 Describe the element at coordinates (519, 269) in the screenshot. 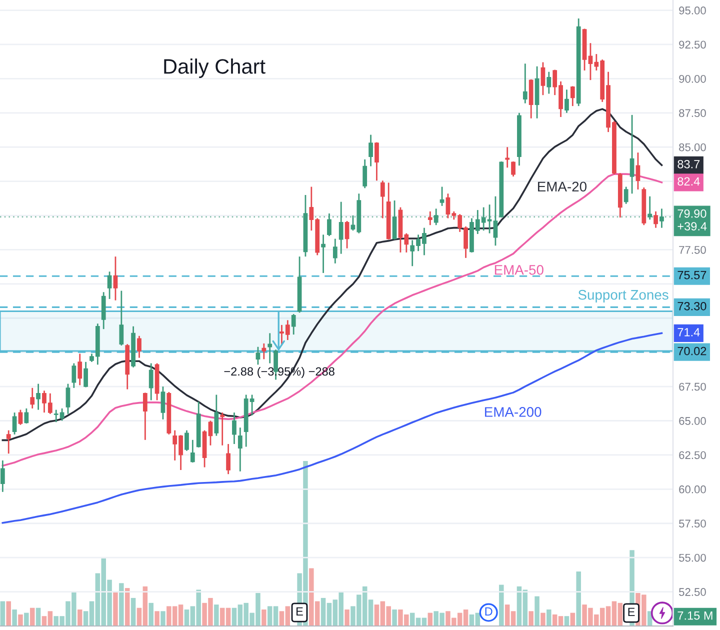

I see `series-label: EMA-50` at that location.